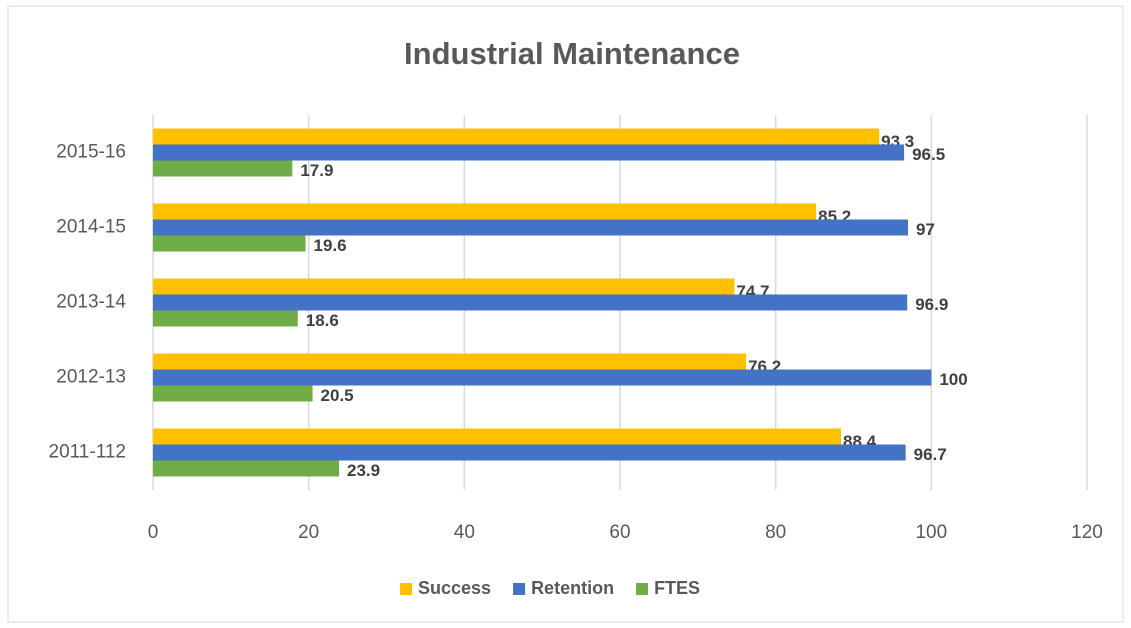 This screenshot has height=628, width=1131. I want to click on value-label: 17.9, so click(316, 170).